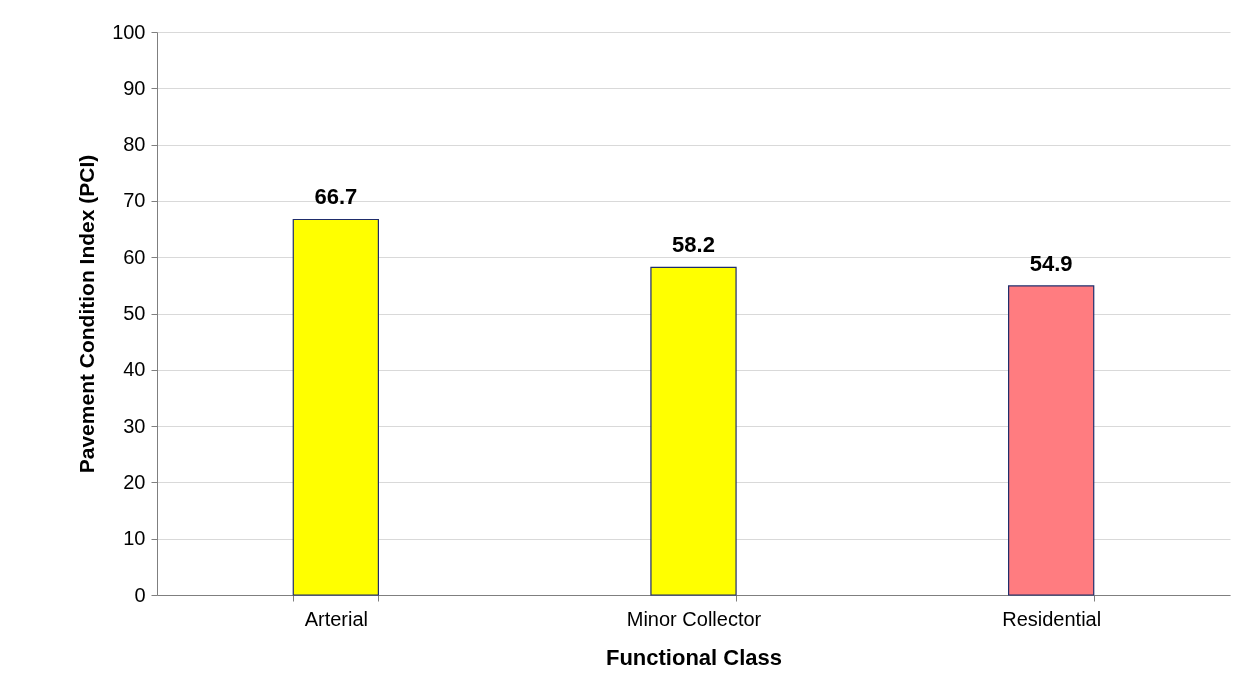 The image size is (1256, 694). I want to click on data-label: 58.2, so click(693, 245).